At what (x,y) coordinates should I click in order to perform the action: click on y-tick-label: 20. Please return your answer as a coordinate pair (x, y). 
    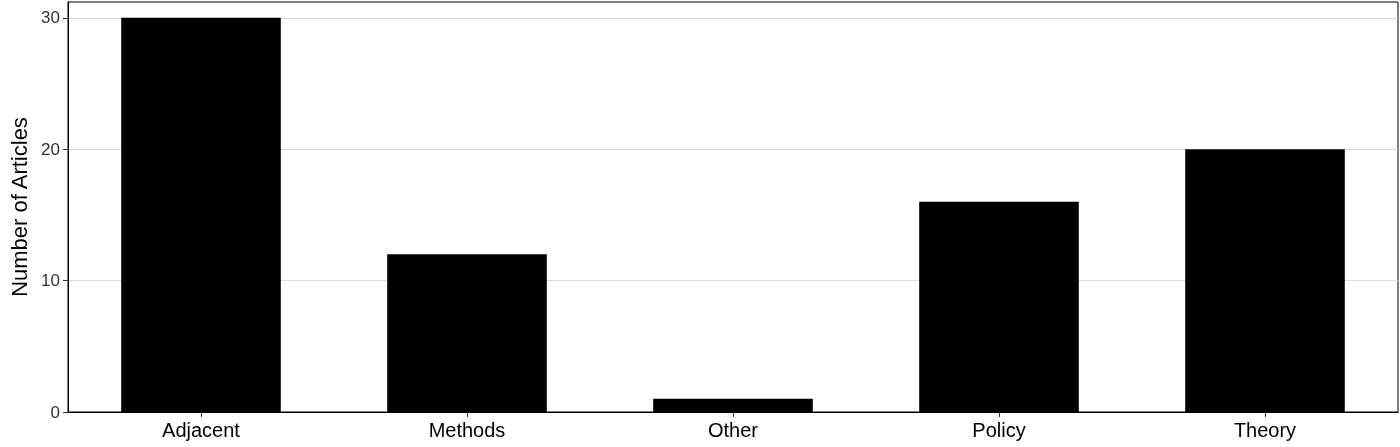
    Looking at the image, I should click on (50, 149).